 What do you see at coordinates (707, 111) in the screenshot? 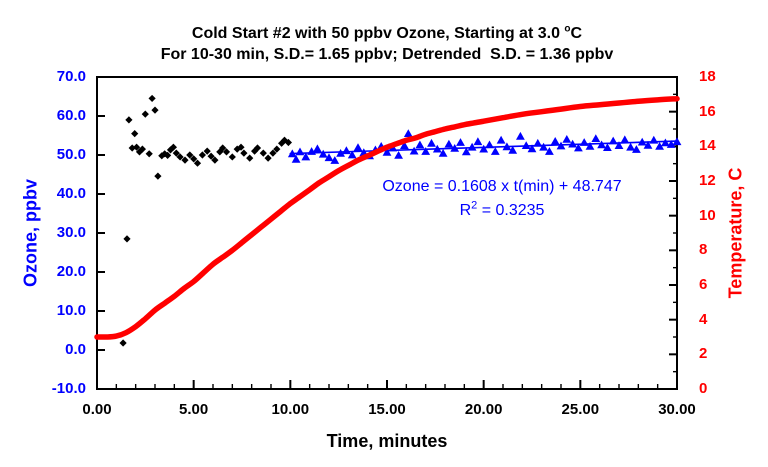
I see `y-right-tick-label: 16` at bounding box center [707, 111].